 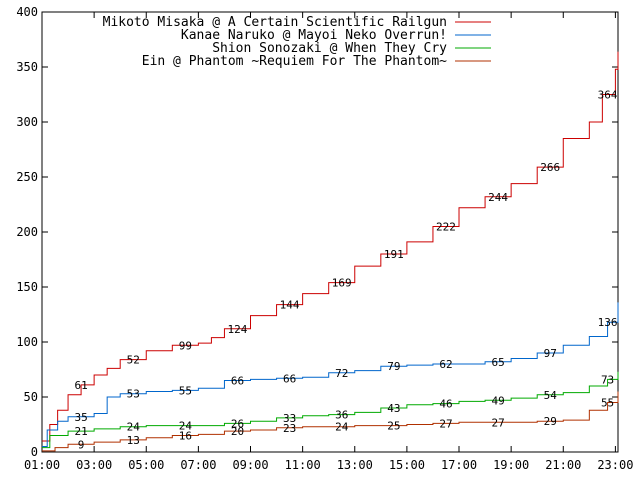 What do you see at coordinates (394, 254) in the screenshot?
I see `data-label: 191` at bounding box center [394, 254].